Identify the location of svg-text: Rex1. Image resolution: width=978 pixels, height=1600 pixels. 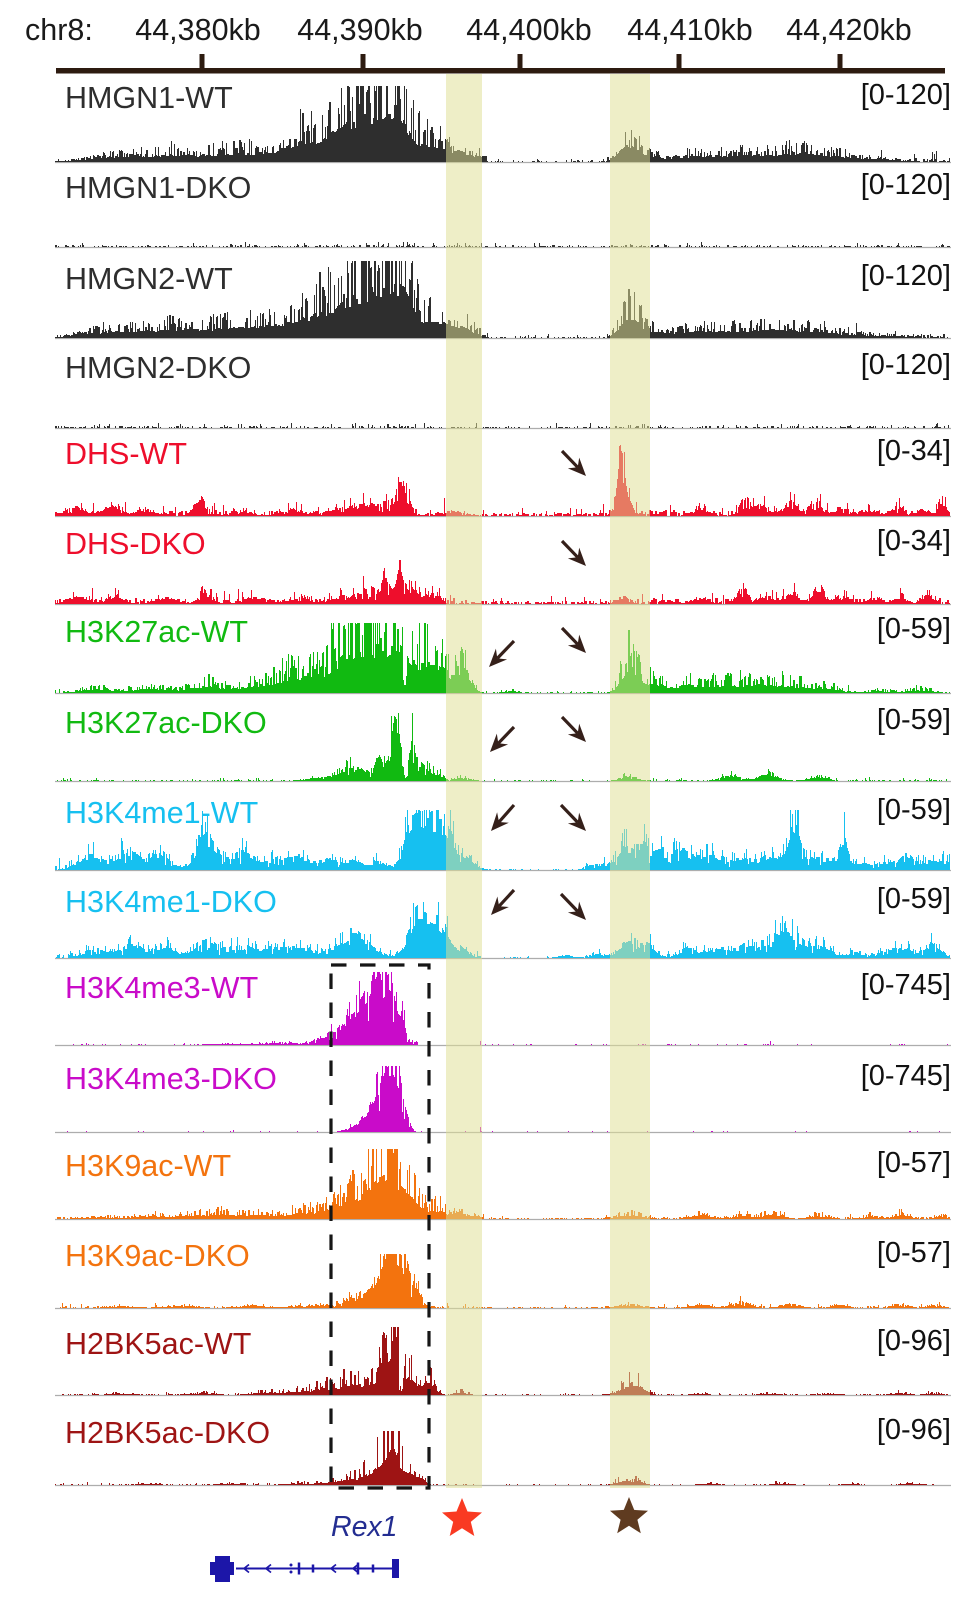
(364, 1527).